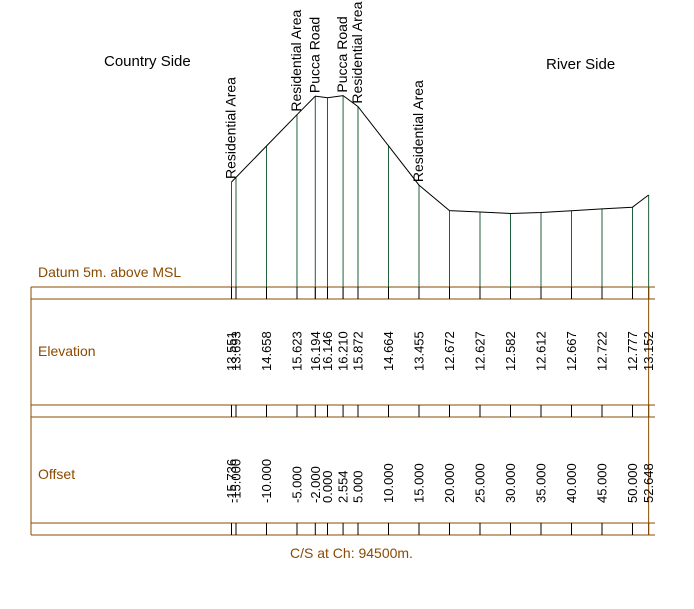  Describe the element at coordinates (510, 483) in the screenshot. I see `offset-value: 30.000` at that location.